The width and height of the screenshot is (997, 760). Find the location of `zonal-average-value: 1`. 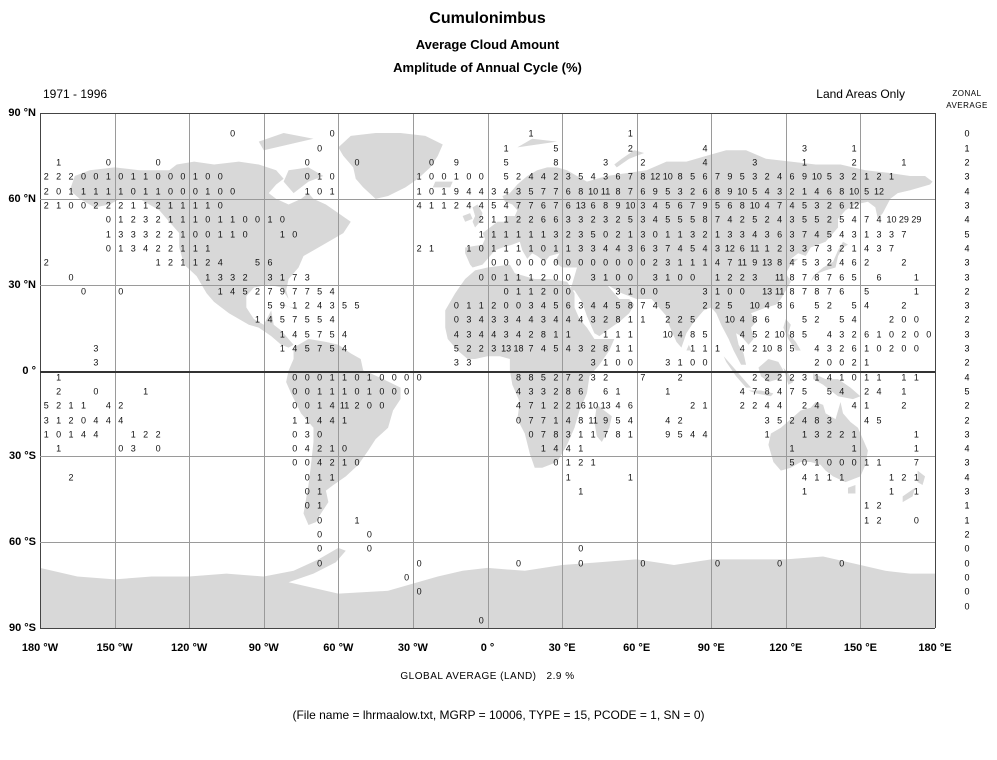

zonal-average-value: 1 is located at coordinates (967, 148).